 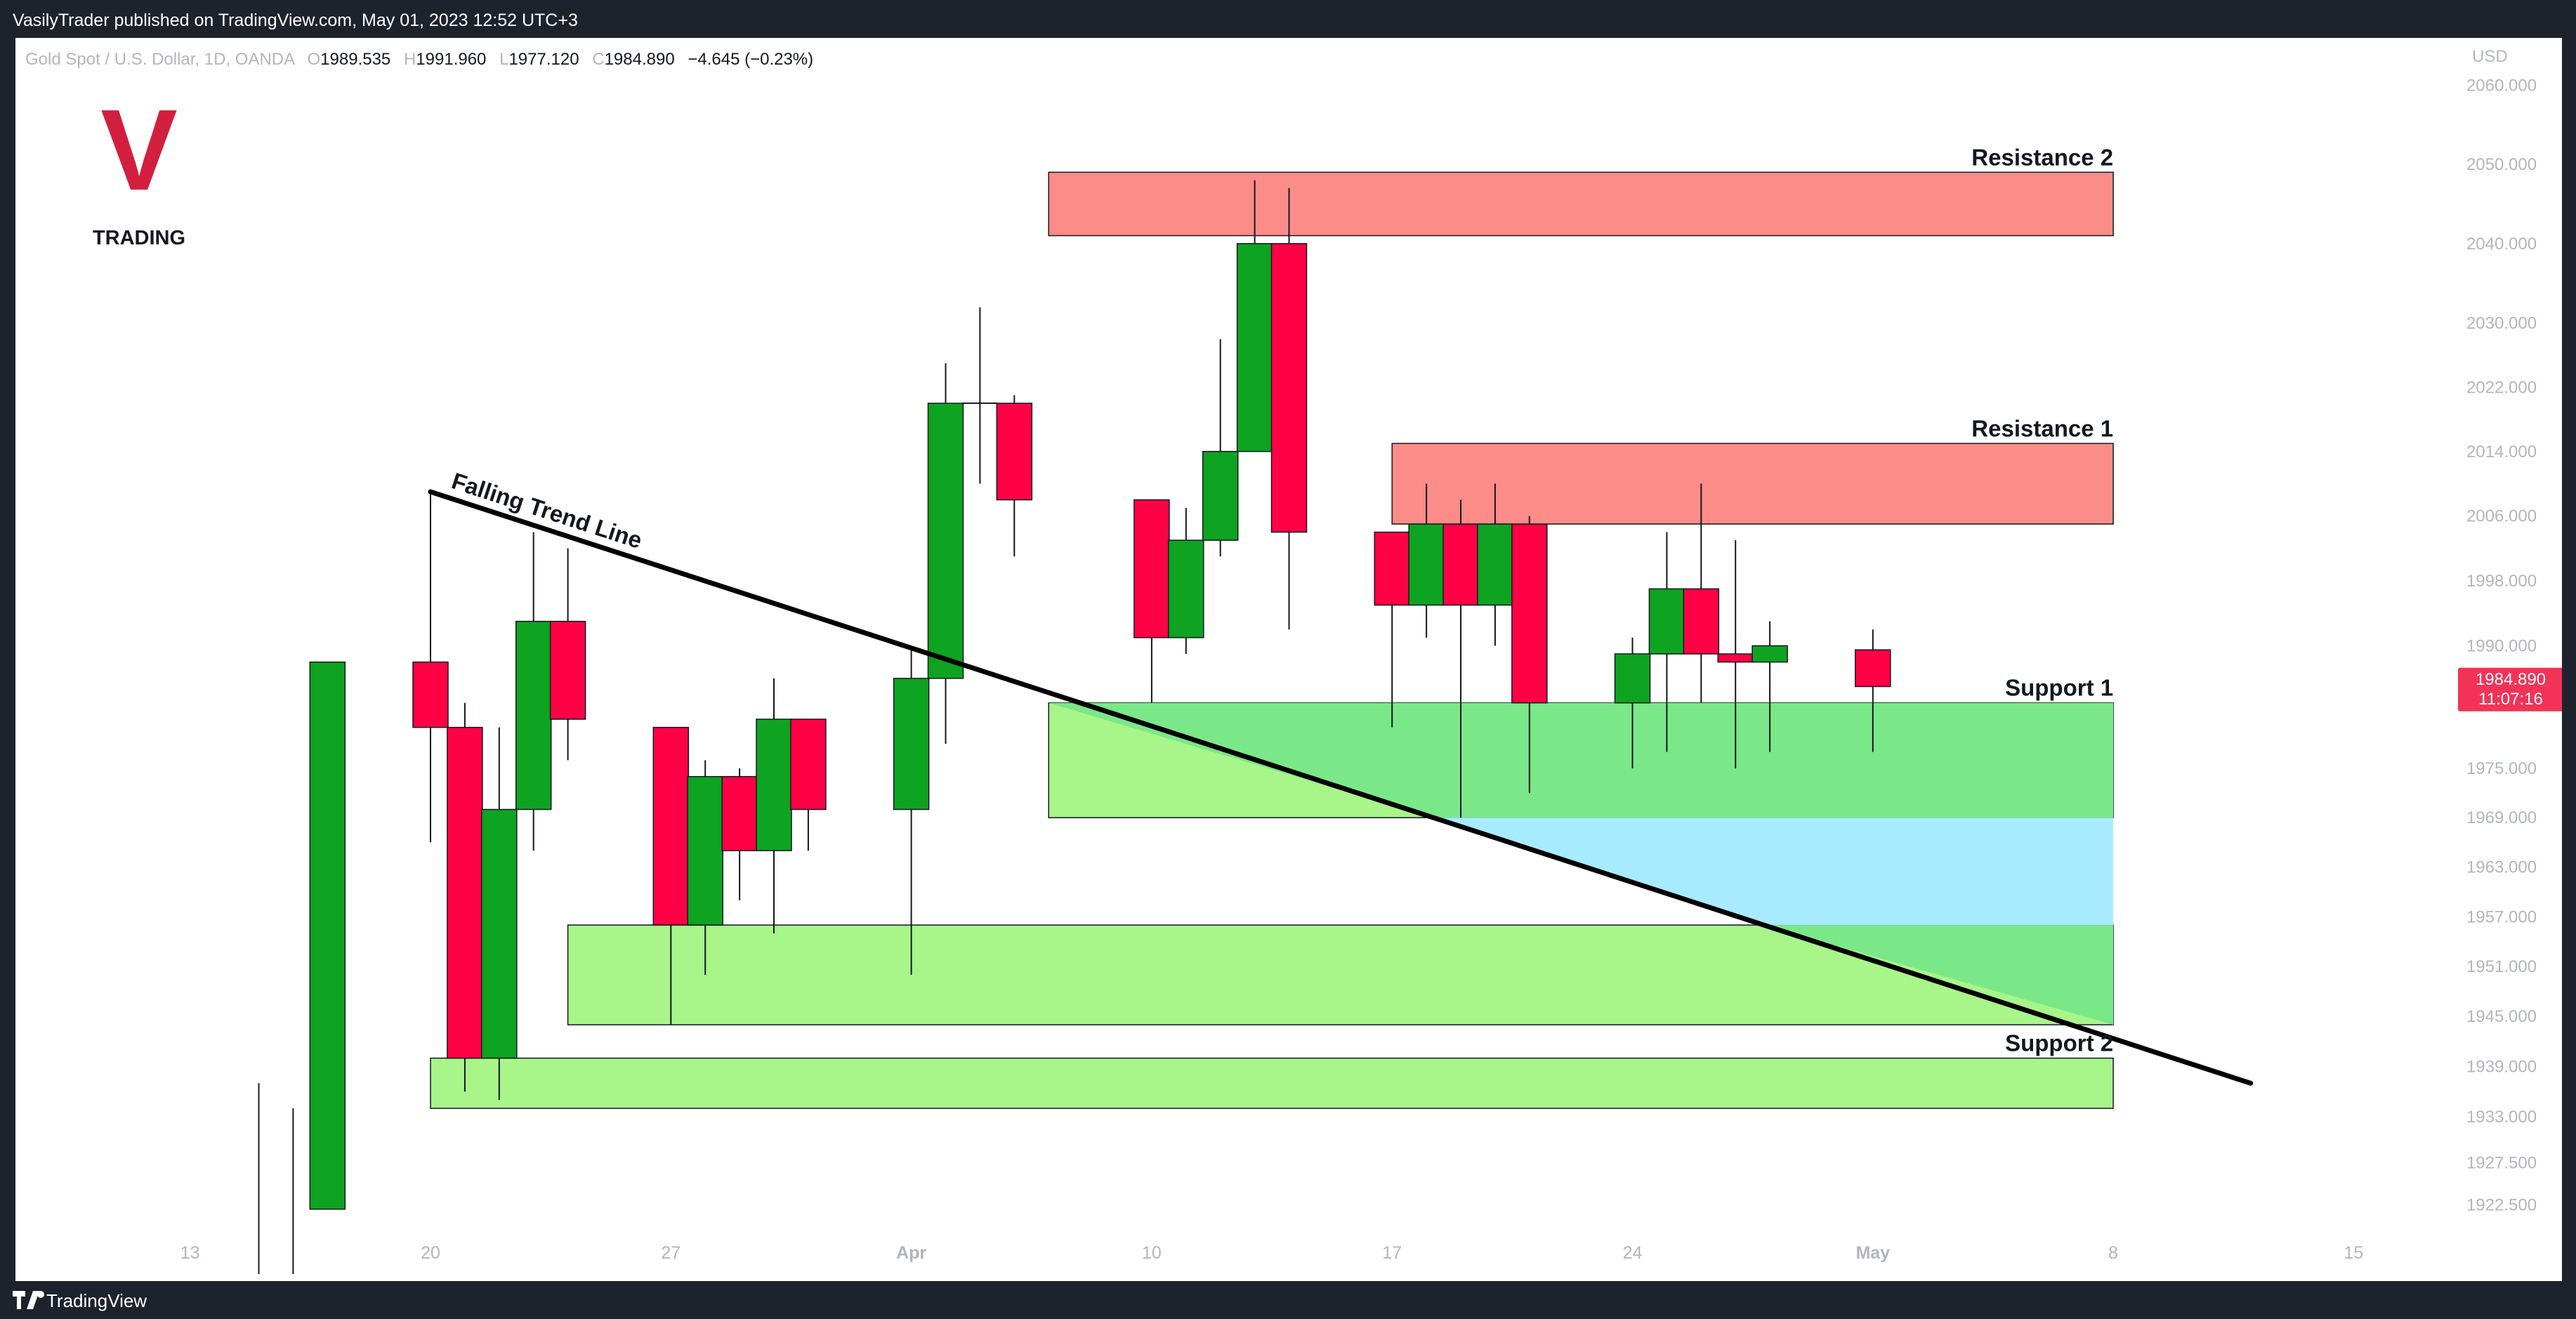 What do you see at coordinates (1633, 1253) in the screenshot?
I see `x-tick-label: 24` at bounding box center [1633, 1253].